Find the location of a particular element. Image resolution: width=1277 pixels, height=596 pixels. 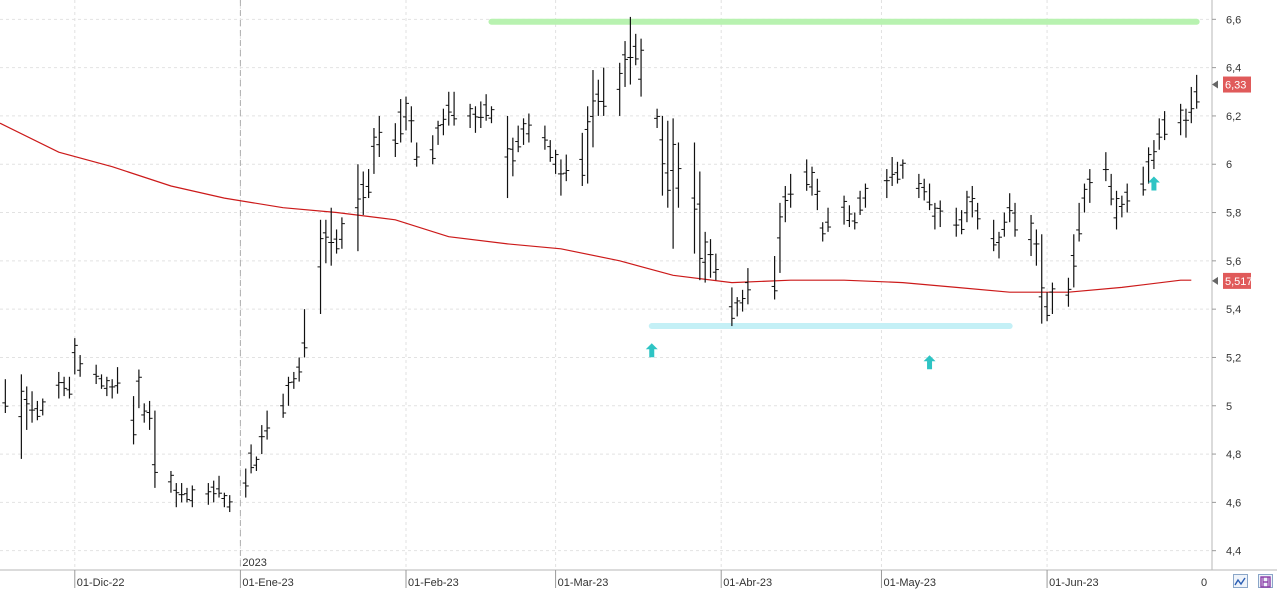

moving-average-tag-box is located at coordinates (1237, 280).